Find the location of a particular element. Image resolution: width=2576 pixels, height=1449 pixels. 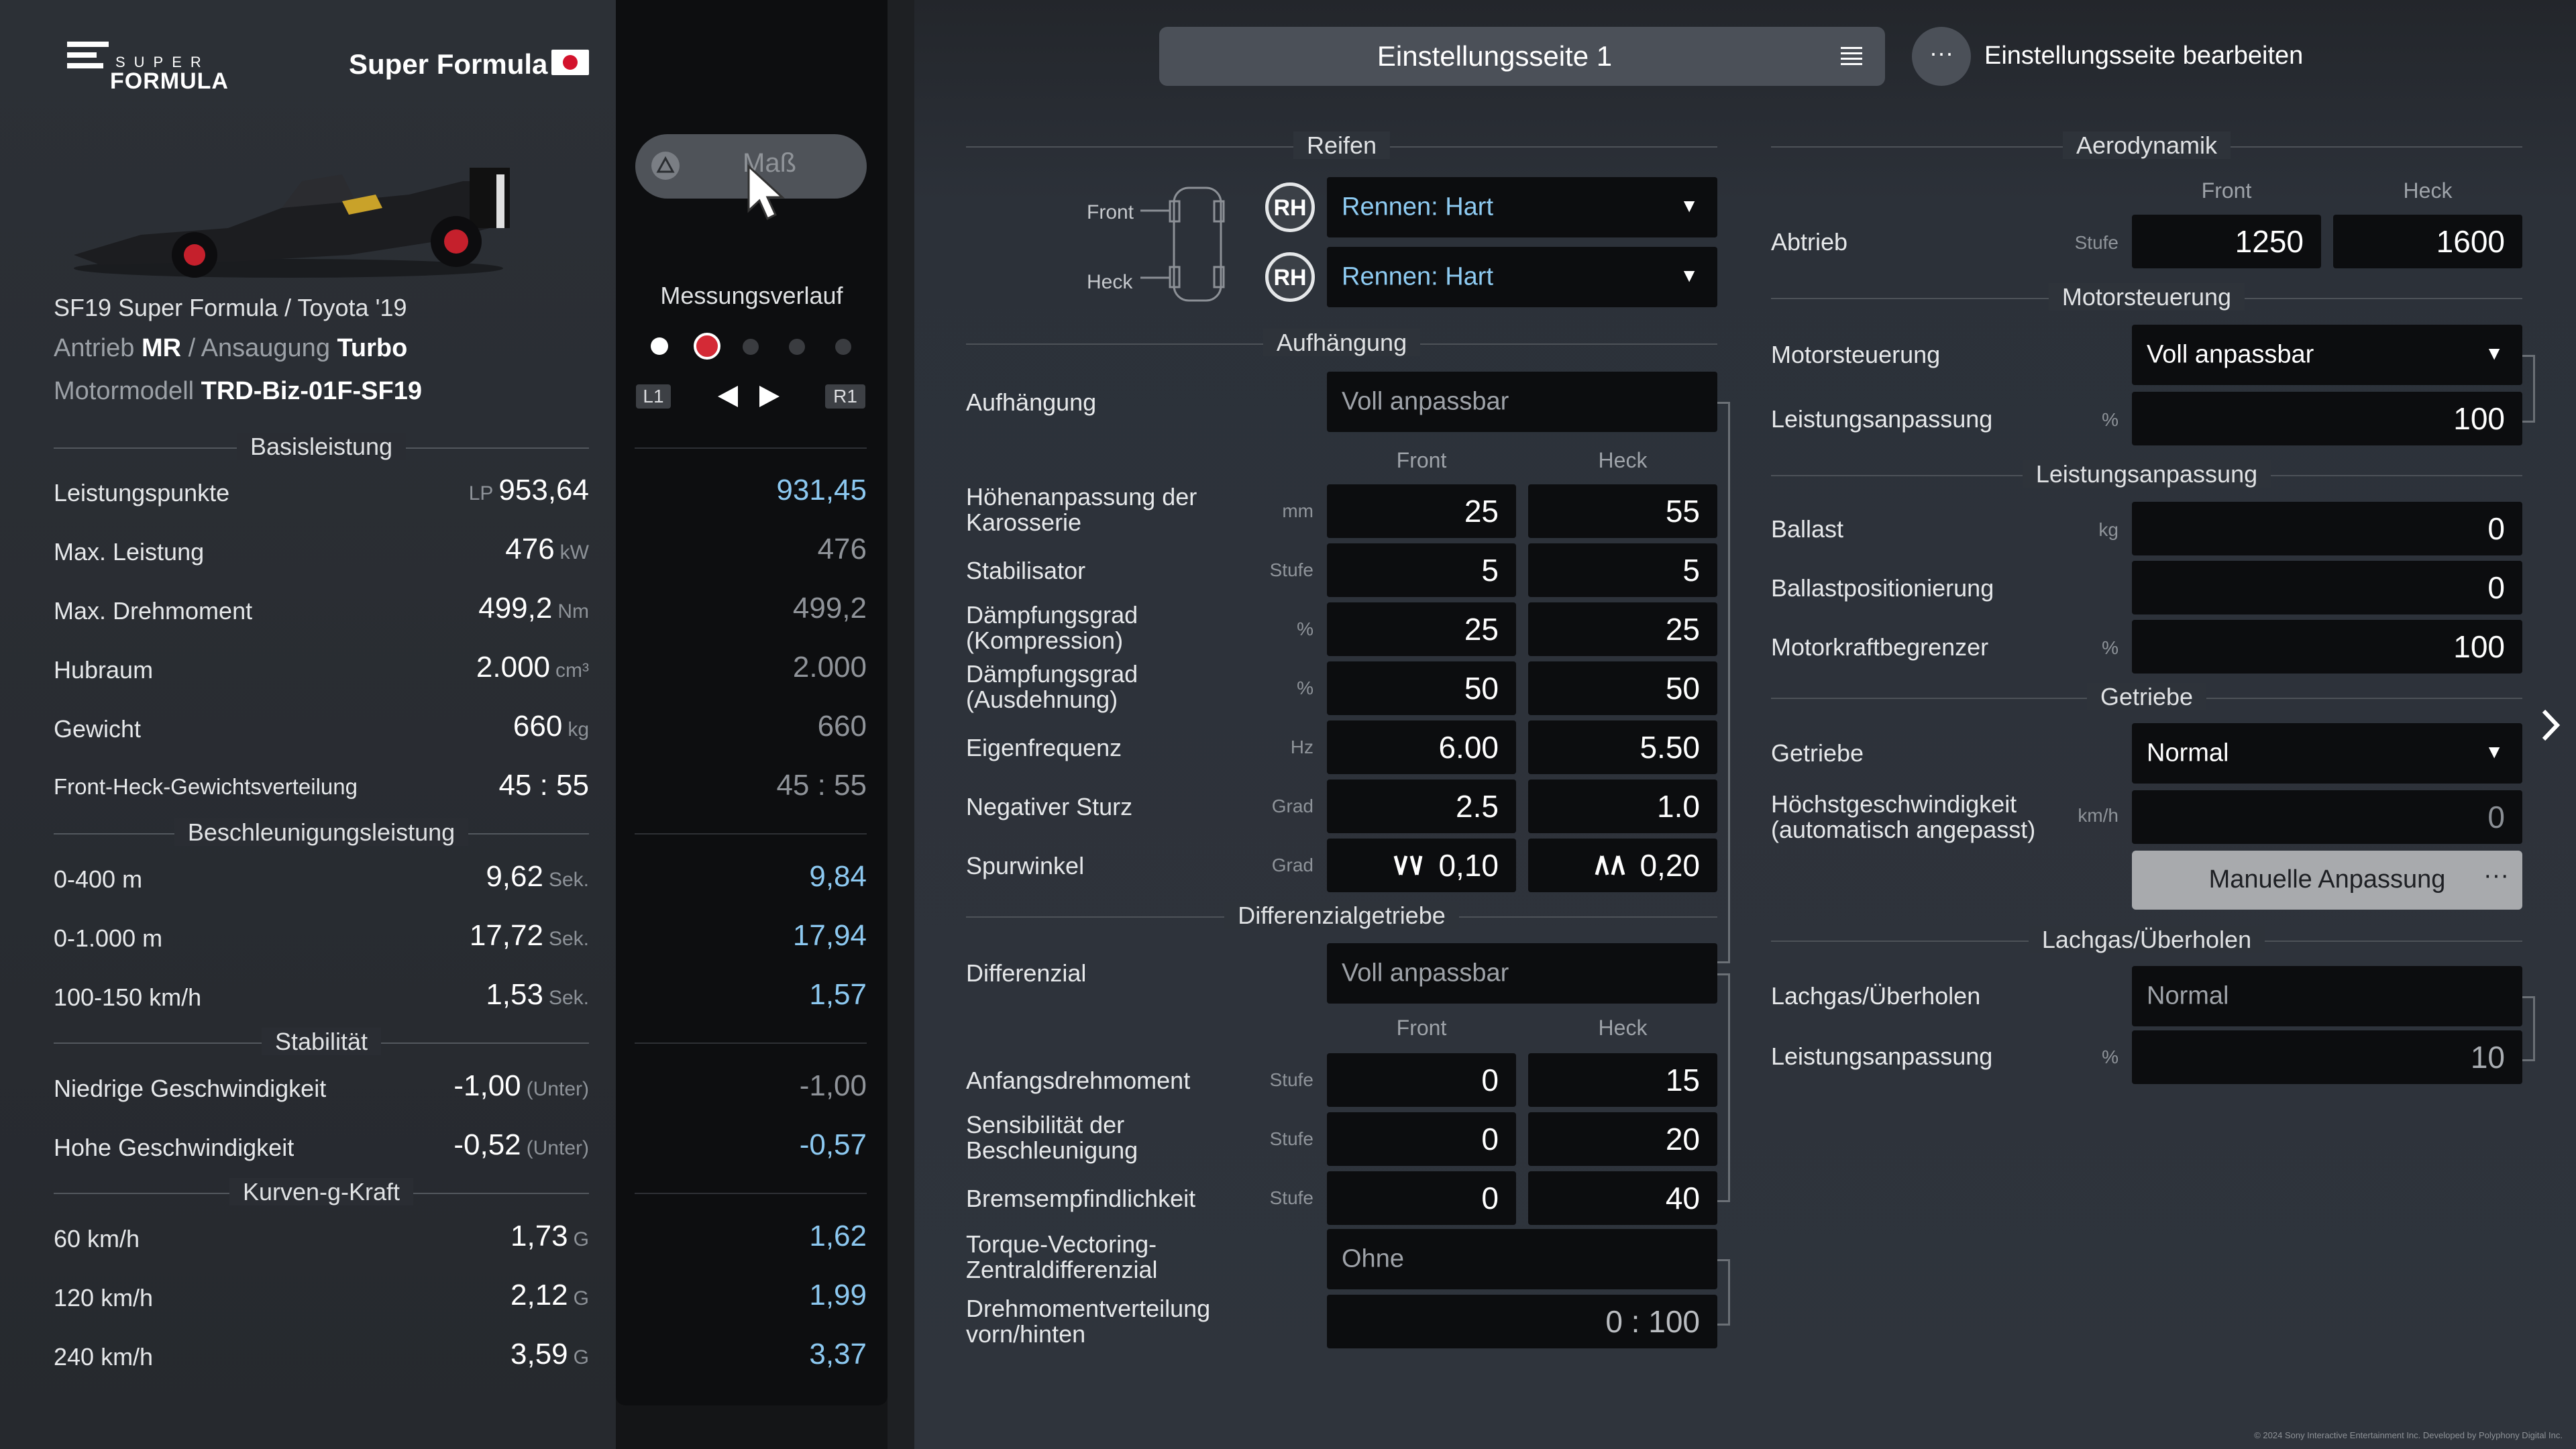

stat-value: 499,2 Nm is located at coordinates (533, 608).